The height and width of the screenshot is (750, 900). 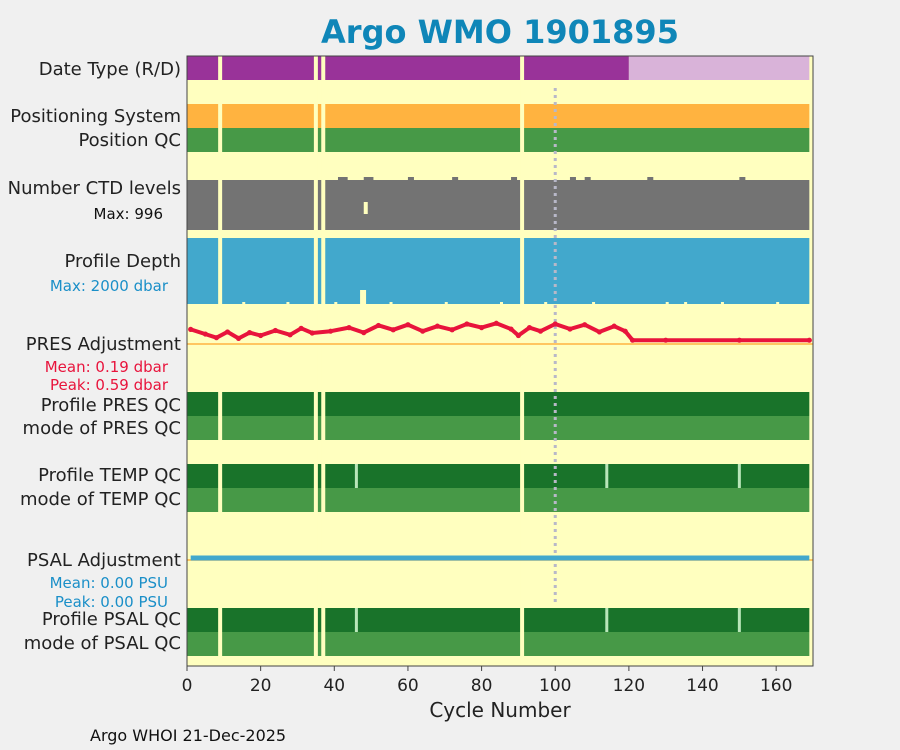 What do you see at coordinates (111, 602) in the screenshot?
I see `row-note-psal-adjustment: Peak: 0.00 PSU` at bounding box center [111, 602].